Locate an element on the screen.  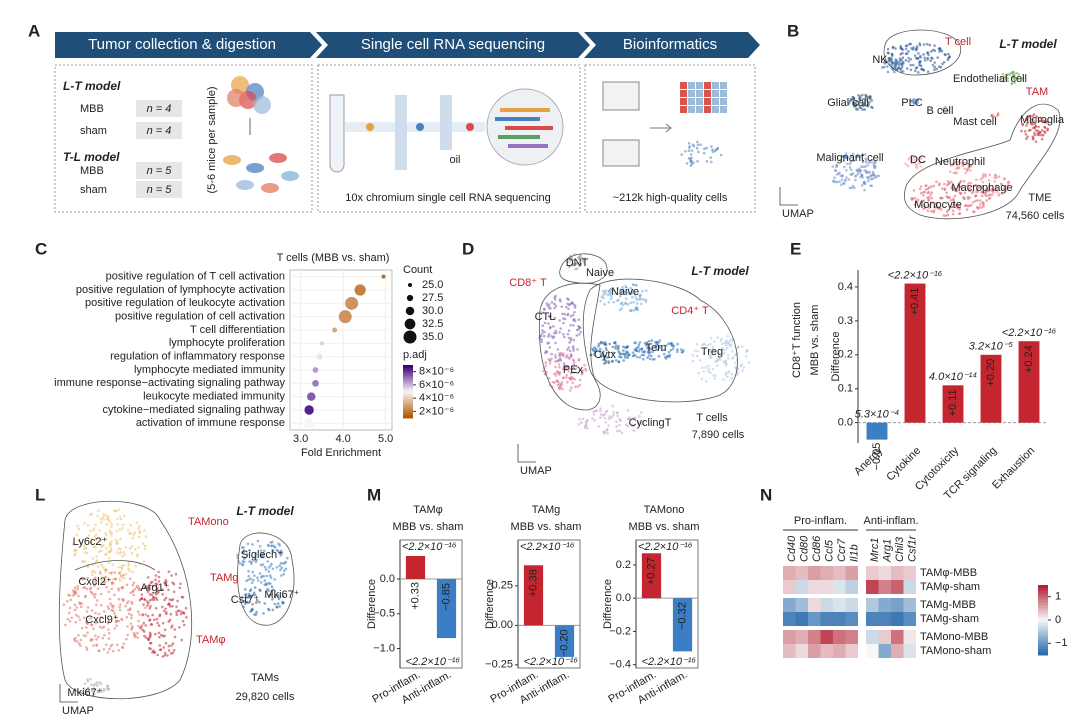
cell-icon is located at coordinates (255, 168).